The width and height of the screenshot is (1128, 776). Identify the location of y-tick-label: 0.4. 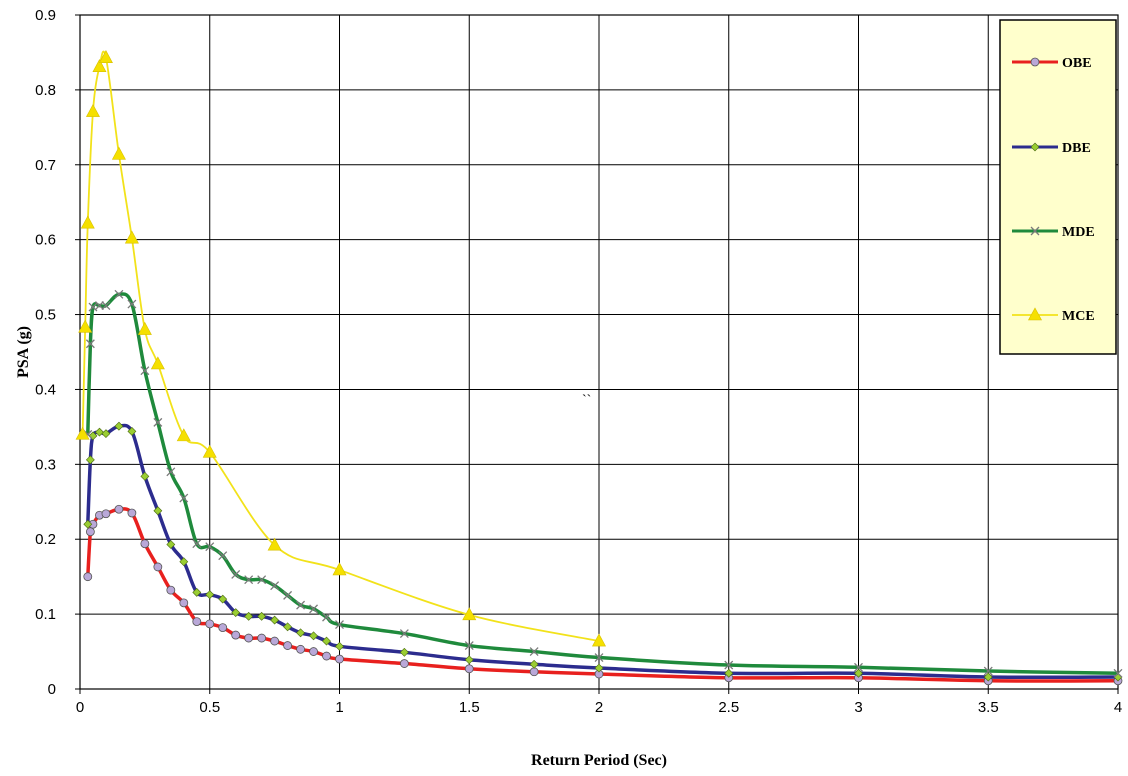
(45, 389).